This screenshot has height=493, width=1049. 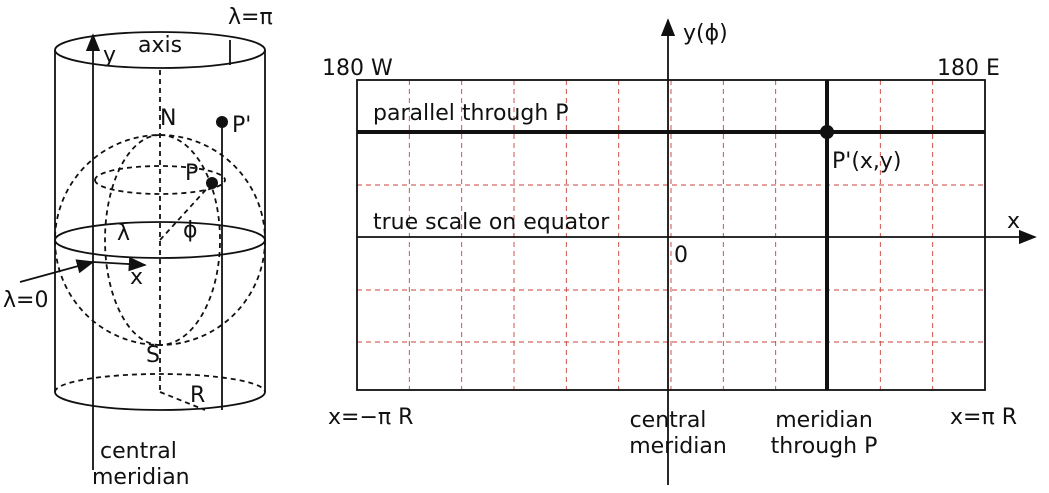 I want to click on label: 180 E, so click(x=968, y=68).